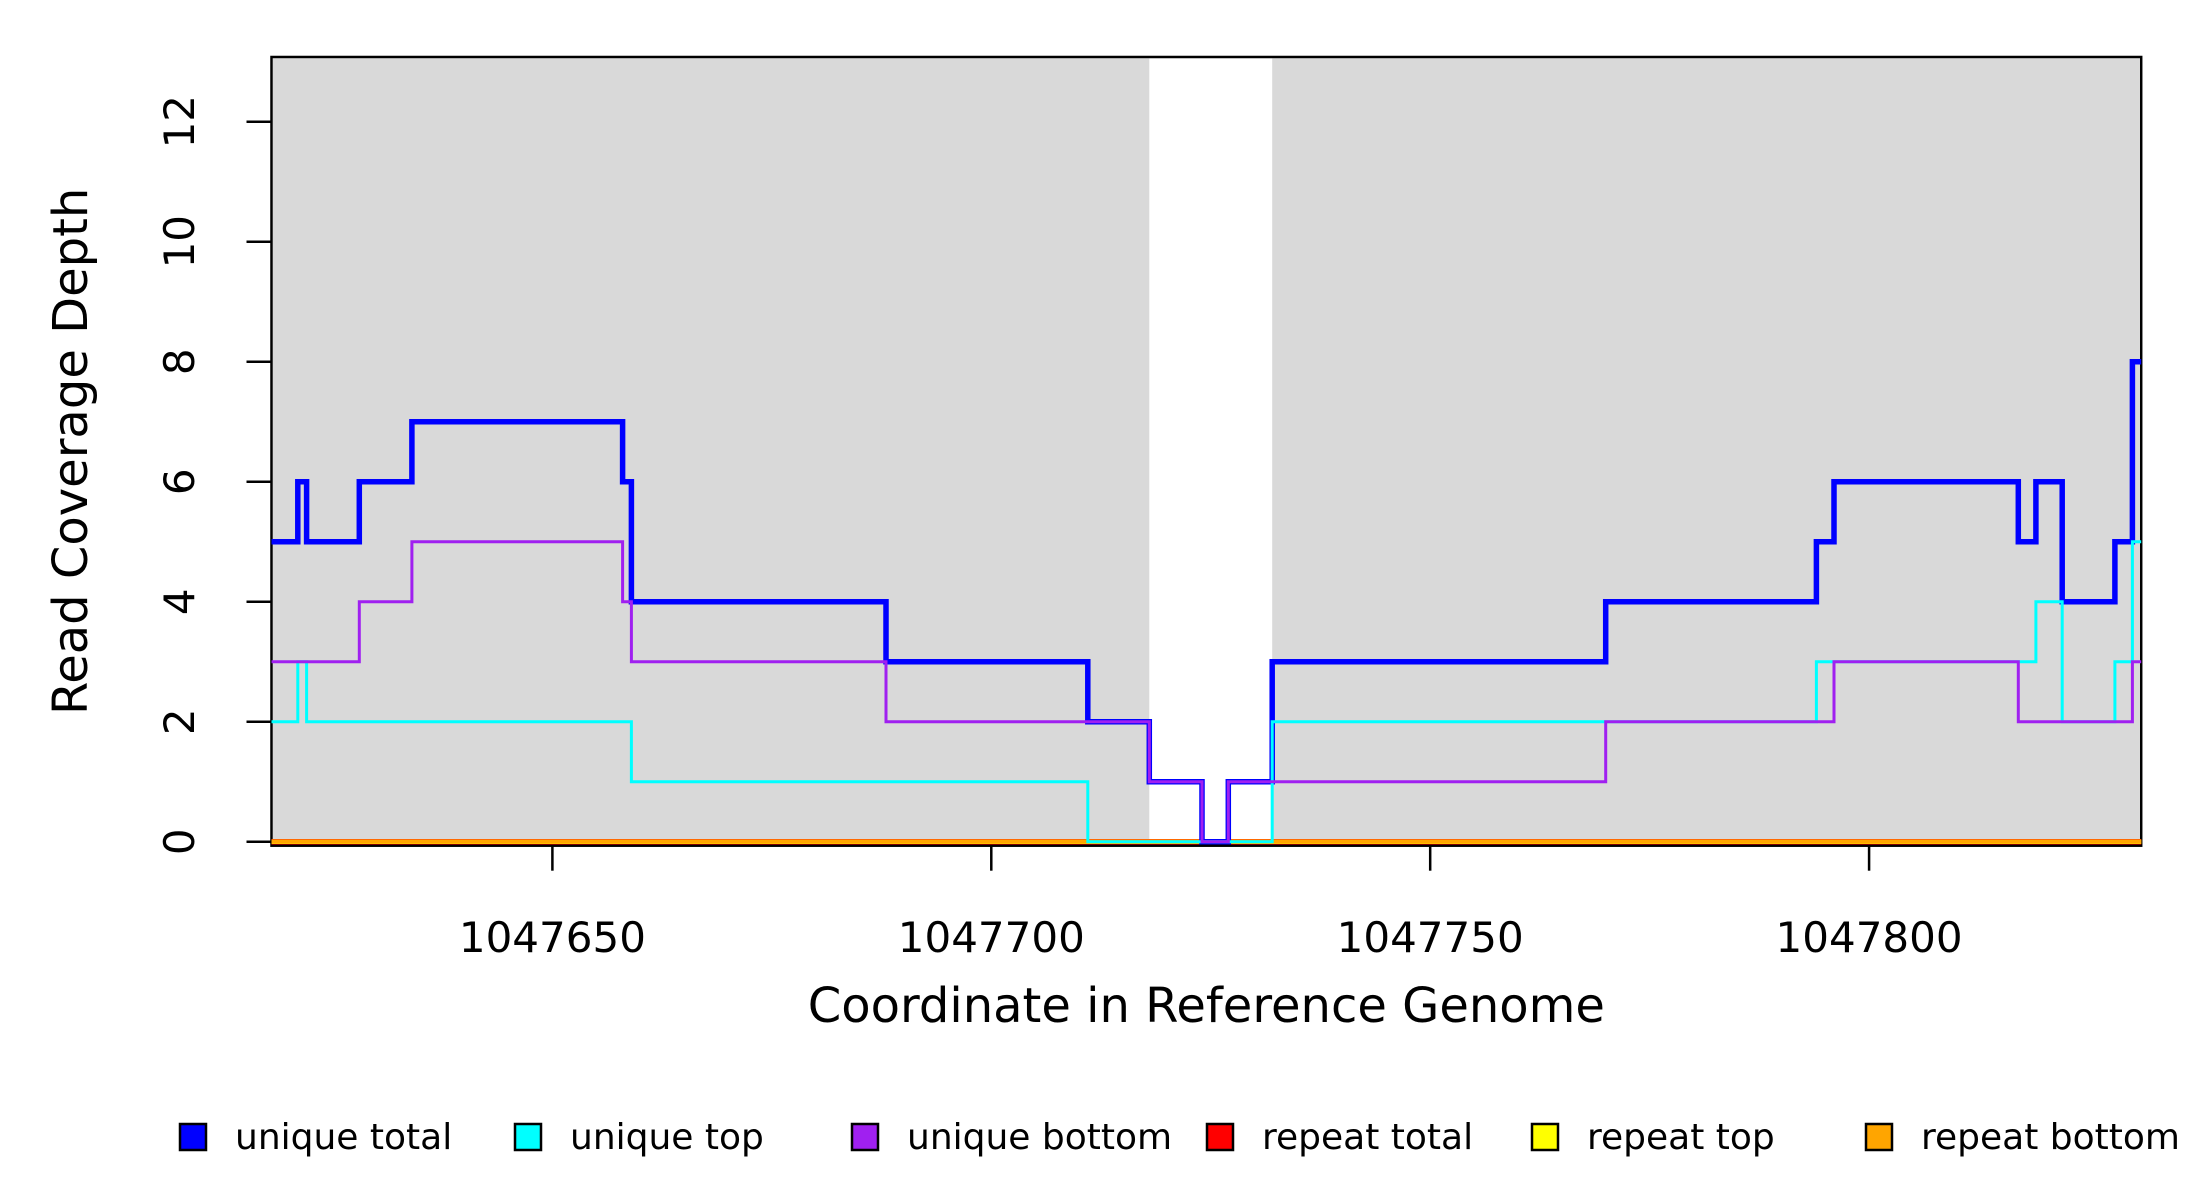 The width and height of the screenshot is (2200, 1200). What do you see at coordinates (1220, 1137) in the screenshot?
I see `legend-swatch-repeat-total` at bounding box center [1220, 1137].